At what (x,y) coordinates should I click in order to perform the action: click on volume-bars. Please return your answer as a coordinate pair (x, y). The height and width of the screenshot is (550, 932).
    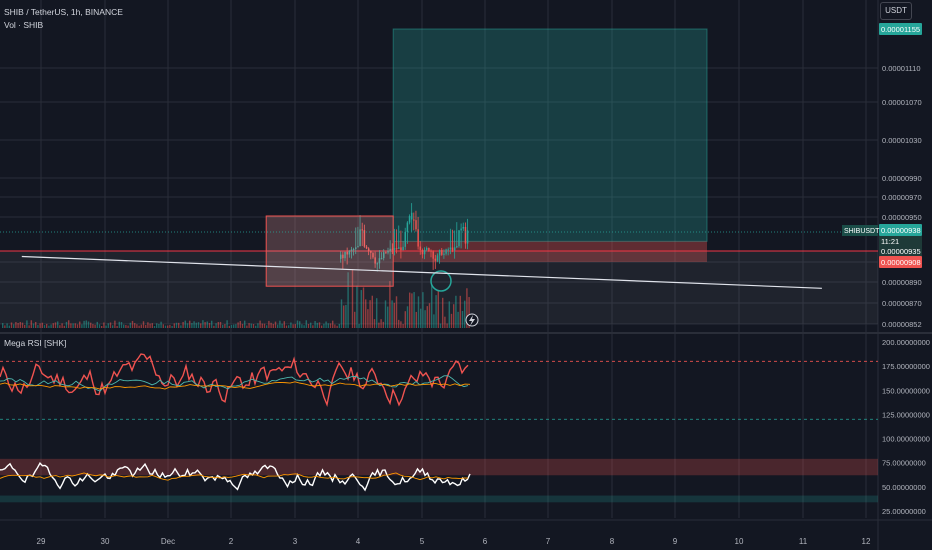
    Looking at the image, I should click on (236, 298).